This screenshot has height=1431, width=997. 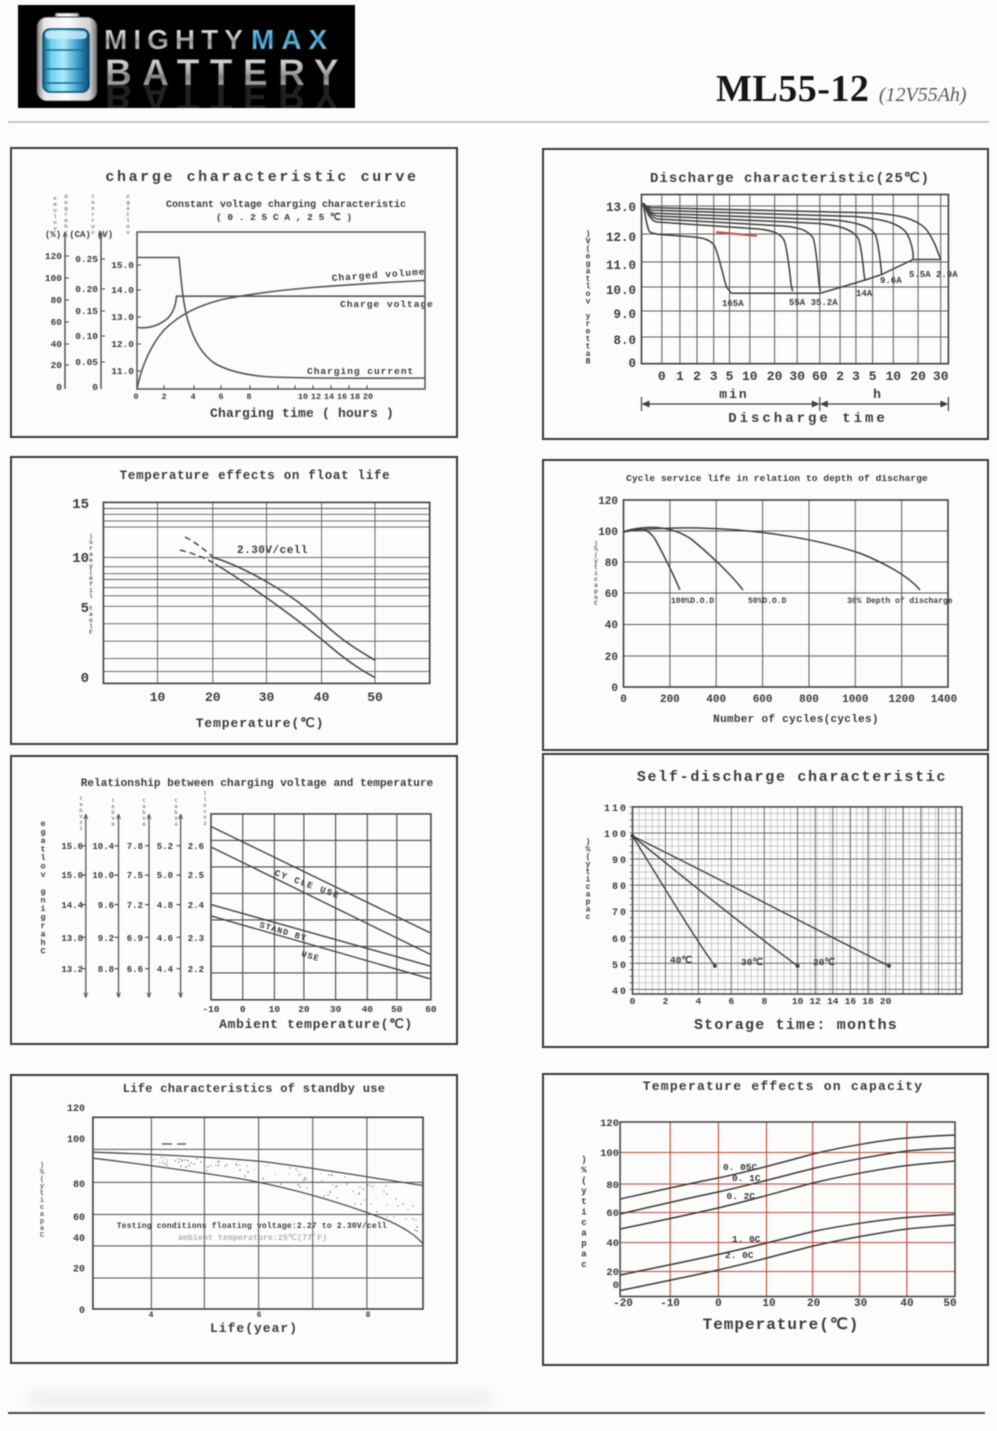 I want to click on svg-text: 5.2, so click(x=165, y=847).